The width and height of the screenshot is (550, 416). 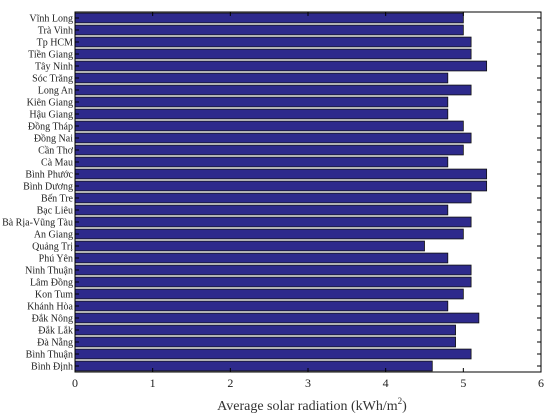 I want to click on category-label-2: Tp HCM, so click(x=55, y=43).